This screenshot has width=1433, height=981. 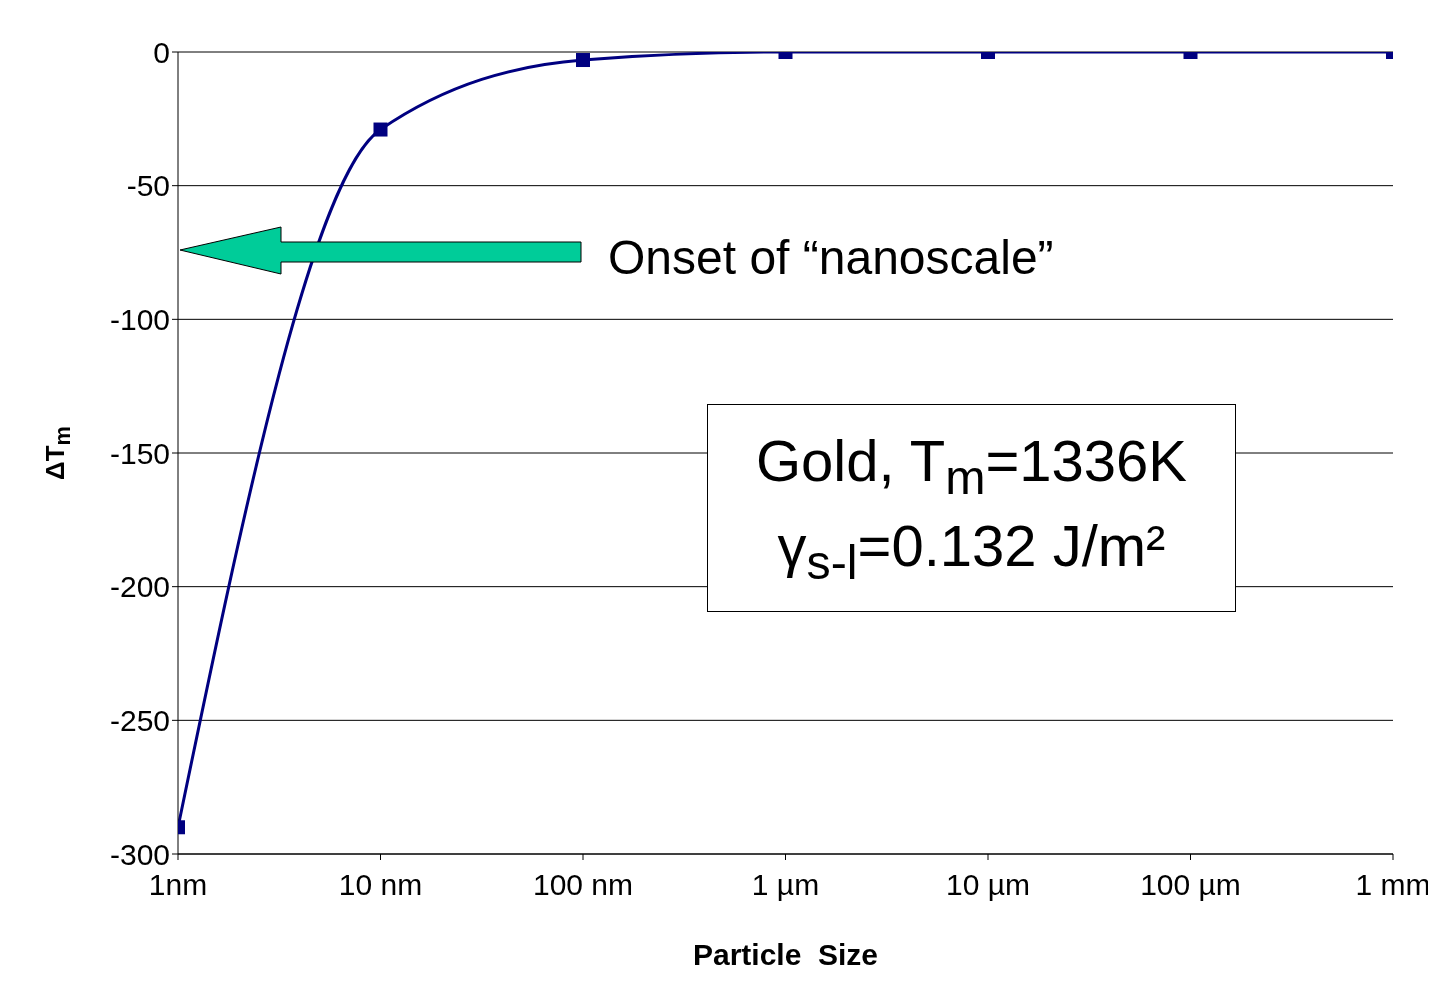 What do you see at coordinates (785, 885) in the screenshot?
I see `x-tick-label: 1 µm` at bounding box center [785, 885].